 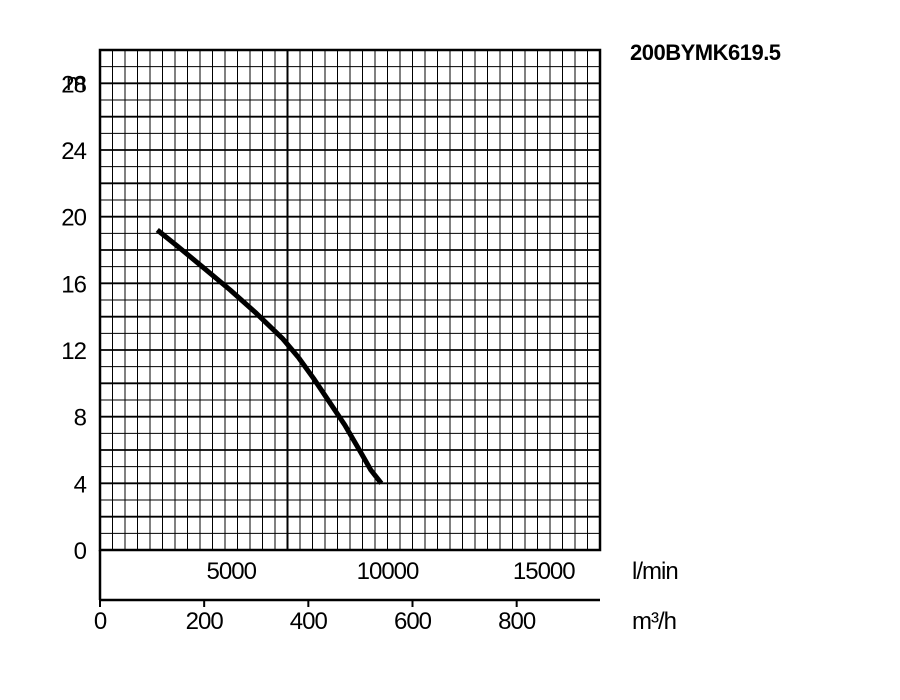 What do you see at coordinates (80, 418) in the screenshot?
I see `y-tick-label: 8` at bounding box center [80, 418].